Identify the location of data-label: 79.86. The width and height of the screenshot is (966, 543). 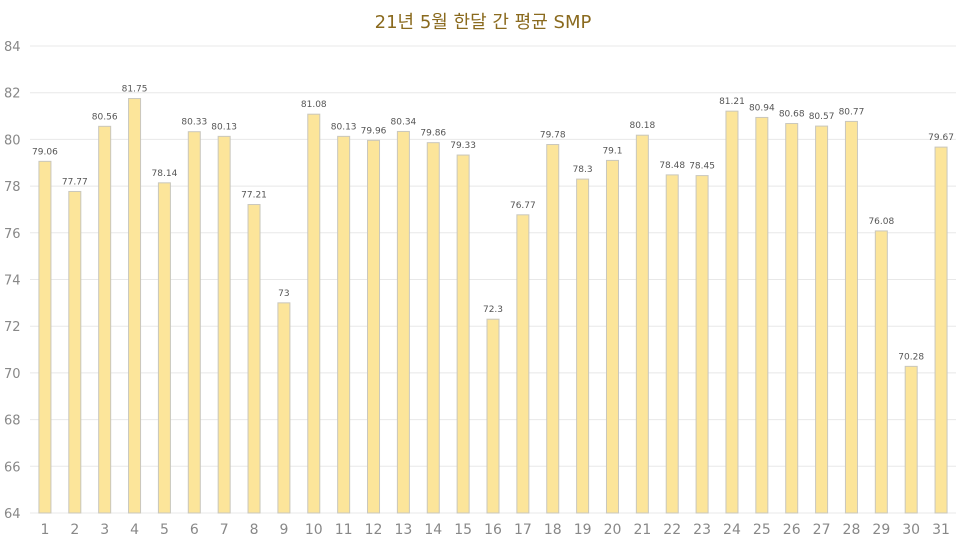
(433, 134).